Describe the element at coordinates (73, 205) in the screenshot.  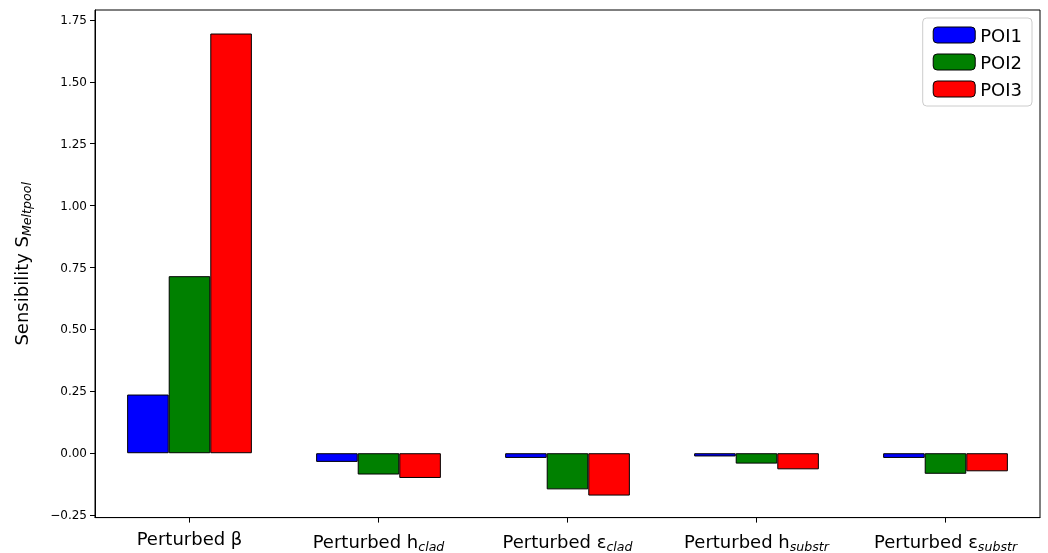
I see `y-tick-label: 1.00` at that location.